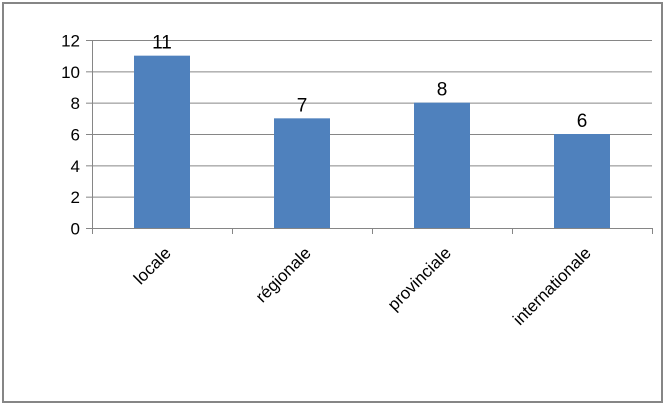 The height and width of the screenshot is (408, 670). I want to click on y-tick-label-10: 10, so click(70, 72).